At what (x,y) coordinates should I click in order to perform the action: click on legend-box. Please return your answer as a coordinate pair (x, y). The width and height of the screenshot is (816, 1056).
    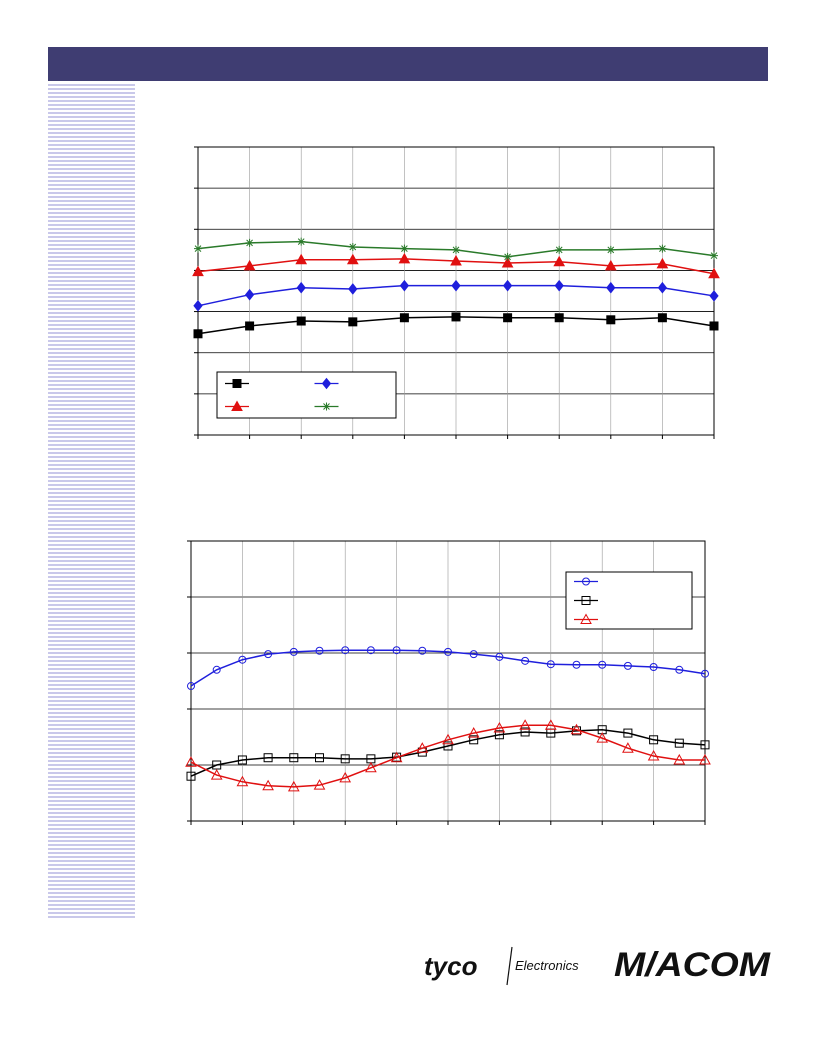
    Looking at the image, I should click on (306, 395).